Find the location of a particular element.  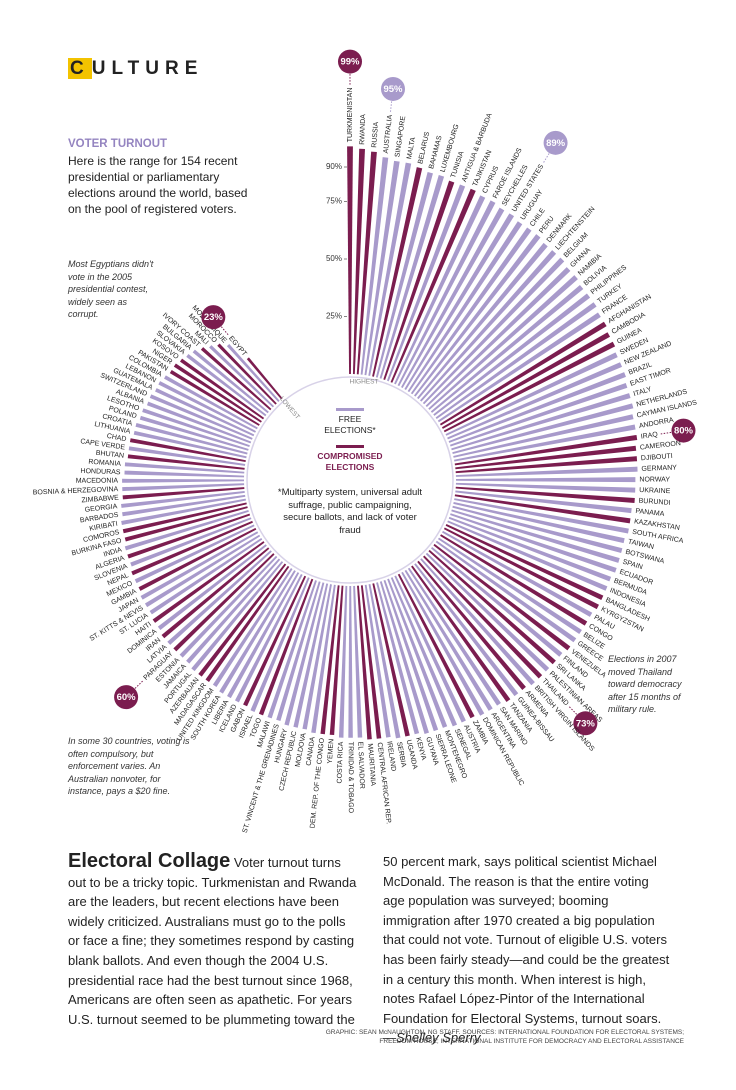

category-label: ROMANIA is located at coordinates (104, 463).